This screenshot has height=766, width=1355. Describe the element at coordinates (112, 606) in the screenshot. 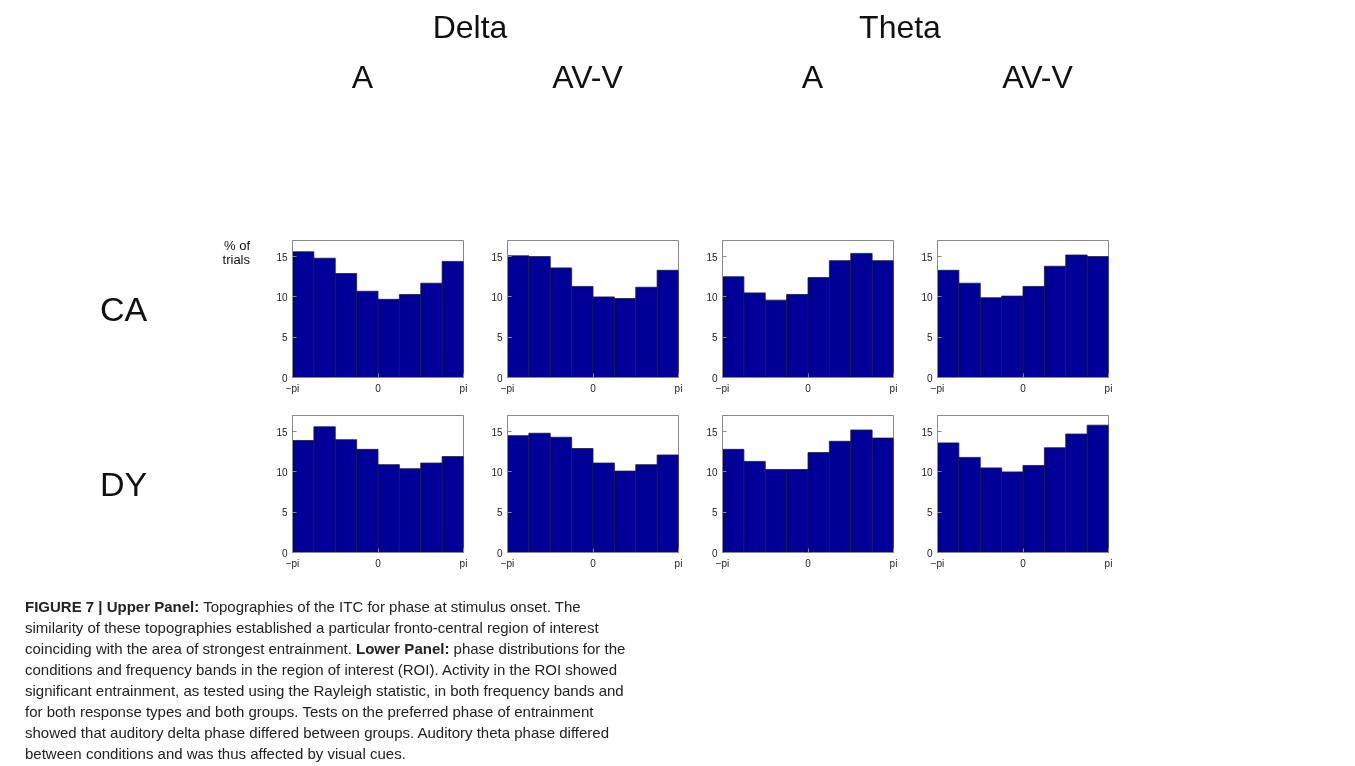

I see `caption: FIGURE 7 | Upper Panel:` at that location.